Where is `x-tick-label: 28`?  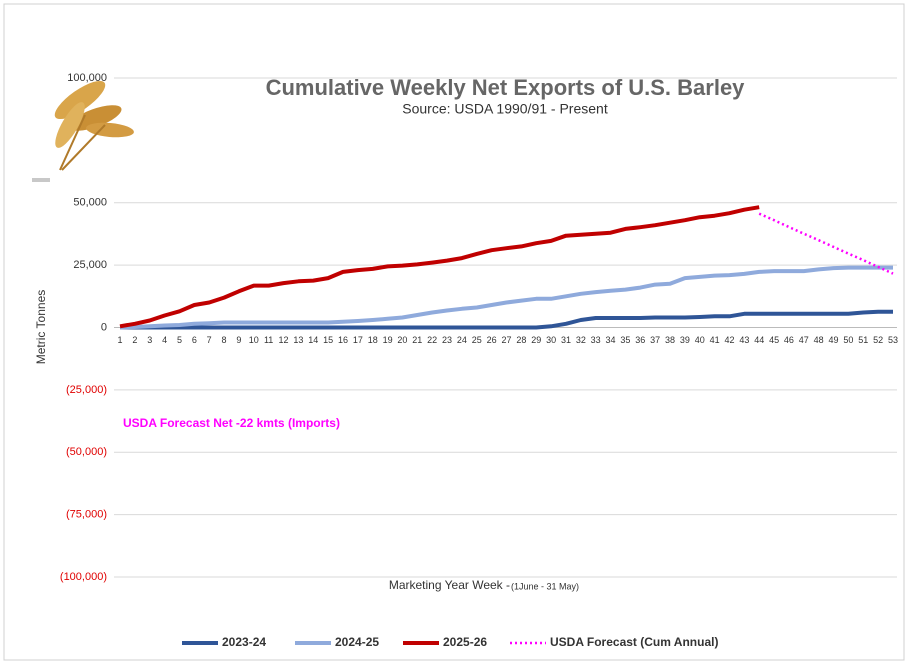 x-tick-label: 28 is located at coordinates (521, 340).